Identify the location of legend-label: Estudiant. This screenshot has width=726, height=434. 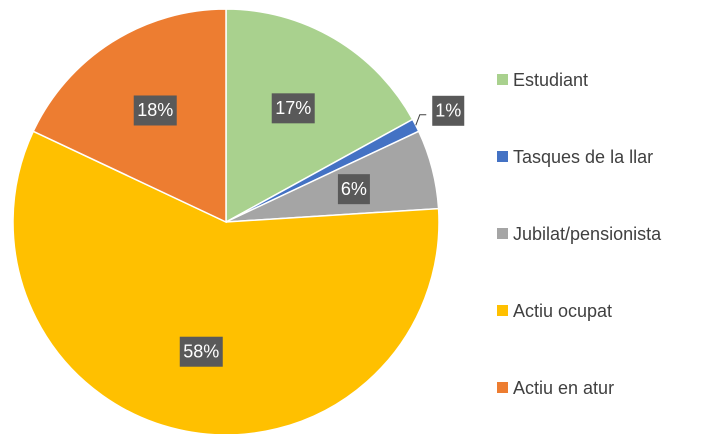
(550, 80).